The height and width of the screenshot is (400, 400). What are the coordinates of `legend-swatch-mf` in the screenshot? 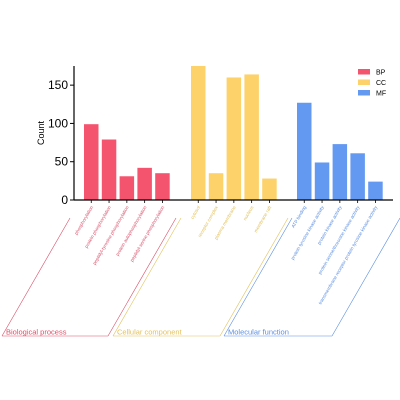 It's located at (364, 93).